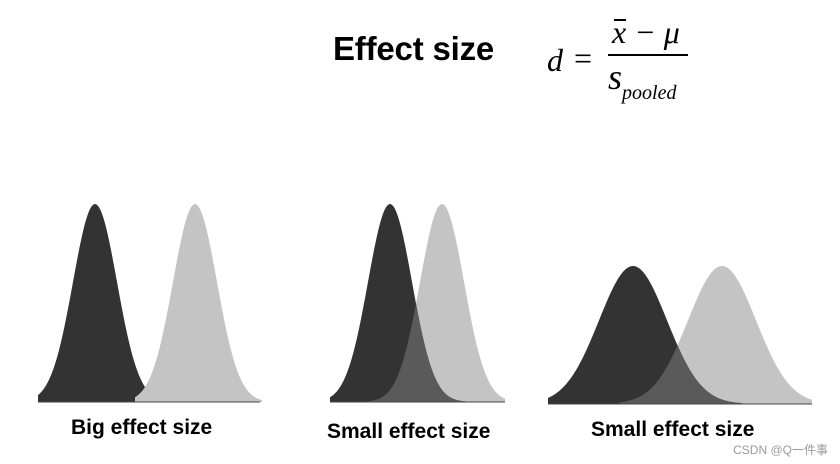 This screenshot has width=840, height=464. I want to click on formula-pooled: pooled, so click(649, 93).